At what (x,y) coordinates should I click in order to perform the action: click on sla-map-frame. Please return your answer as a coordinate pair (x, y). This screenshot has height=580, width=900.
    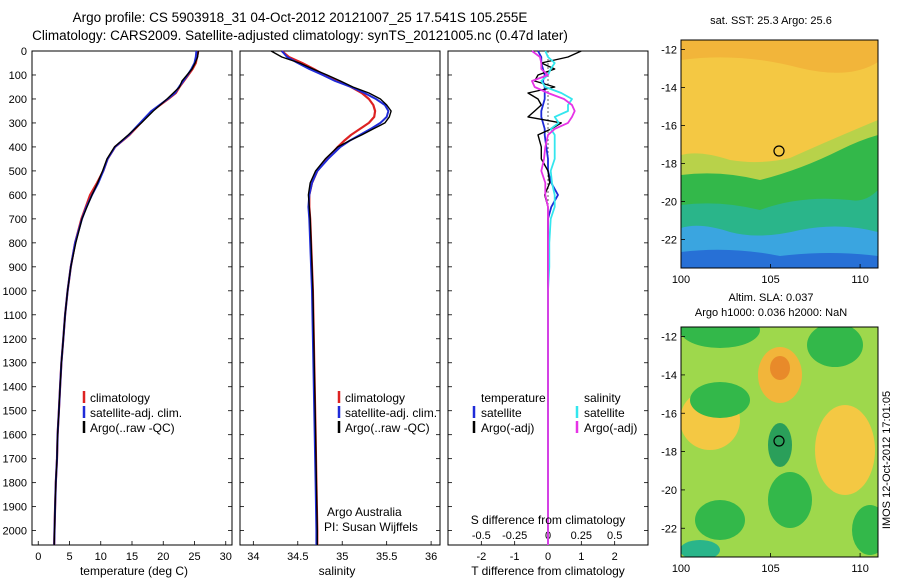
    Looking at the image, I should click on (779, 442).